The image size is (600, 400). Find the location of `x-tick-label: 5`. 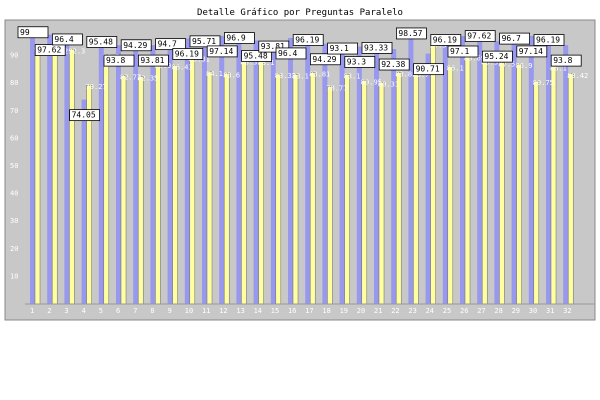

x-tick-label: 5 is located at coordinates (101, 311).